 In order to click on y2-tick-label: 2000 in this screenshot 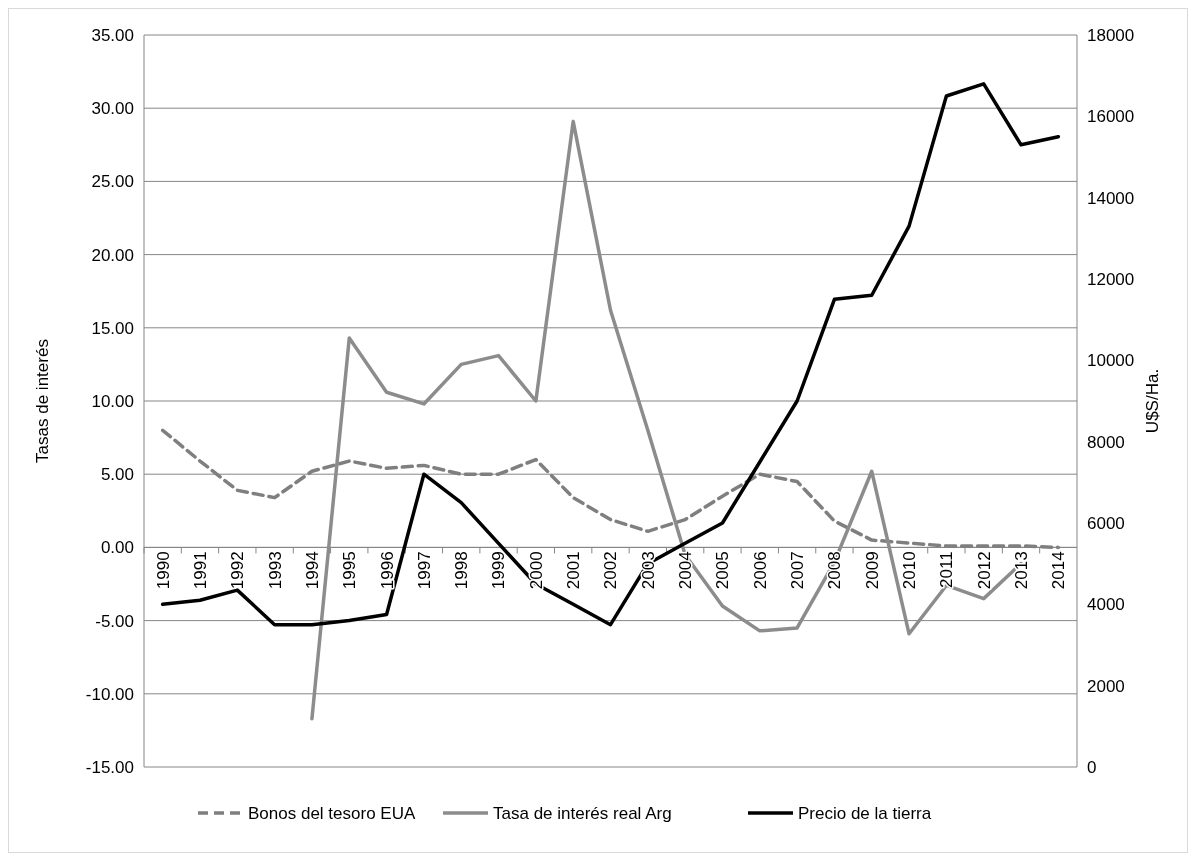, I will do `click(1106, 686)`.